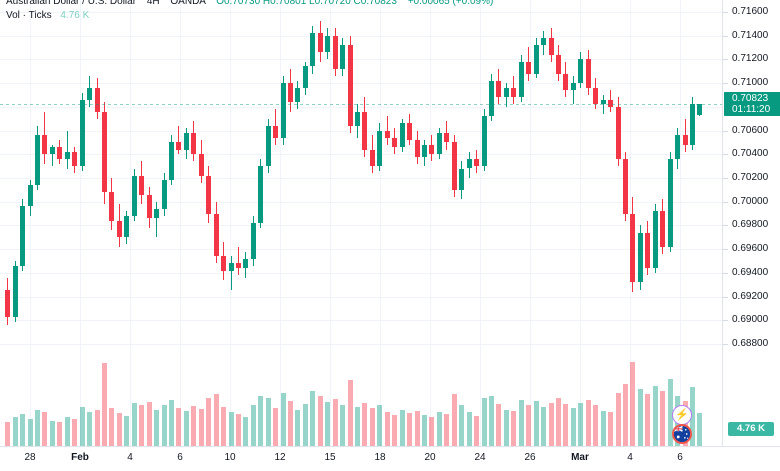  I want to click on time-axis: 28 Feb 4 6 10 12 15 18 20 24 26 Mar 4 6, so click(390, 458).